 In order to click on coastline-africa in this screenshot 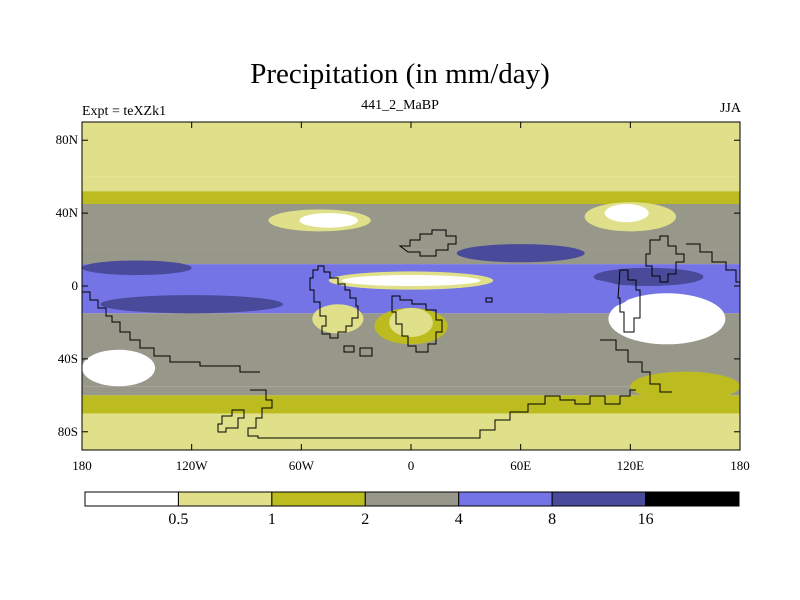, I will do `click(417, 324)`.